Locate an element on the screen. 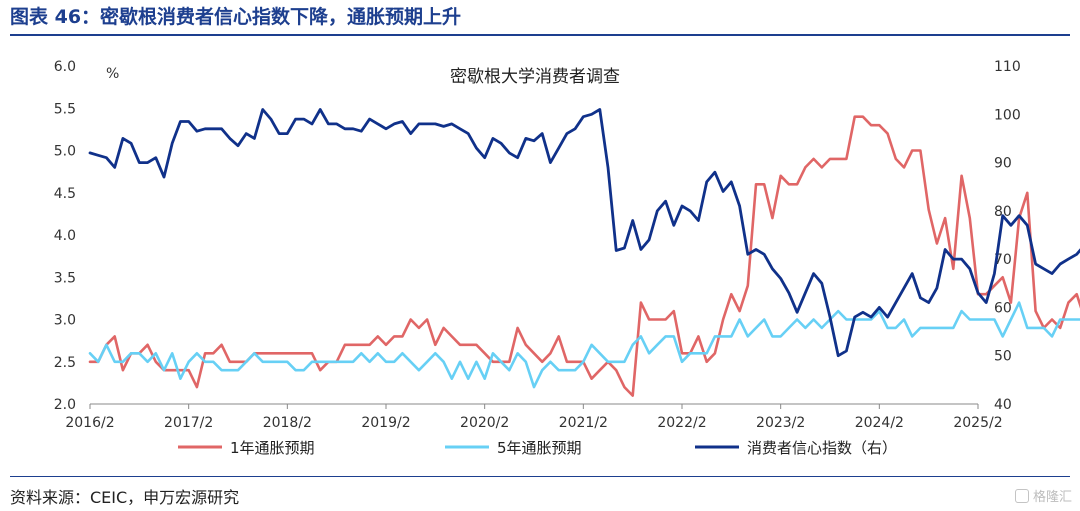  x-tick-label: 2025/2 is located at coordinates (977, 423).